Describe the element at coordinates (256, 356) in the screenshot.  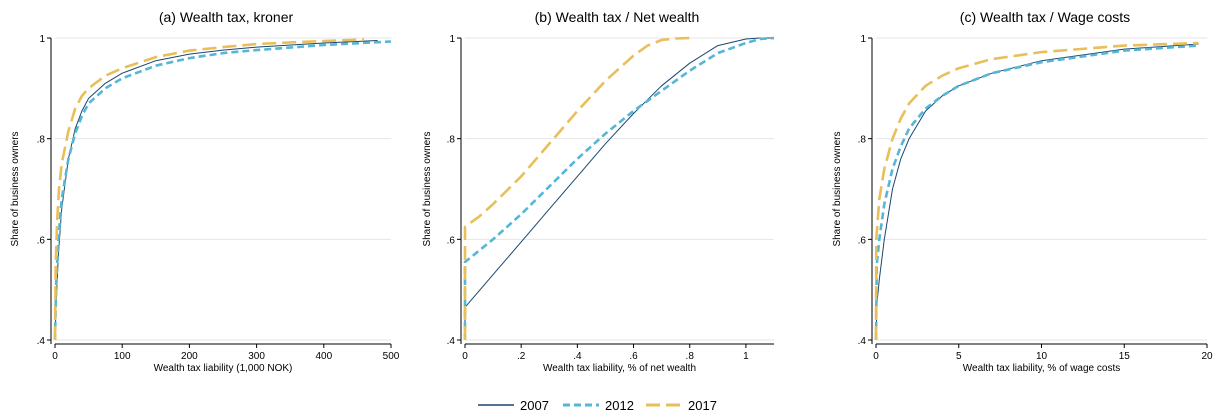
I see `x-tick-label: 300` at that location.